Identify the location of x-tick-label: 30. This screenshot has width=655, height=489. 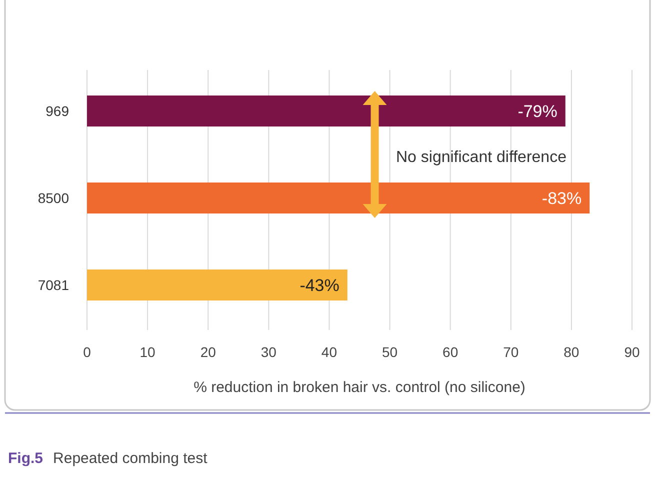
(268, 352).